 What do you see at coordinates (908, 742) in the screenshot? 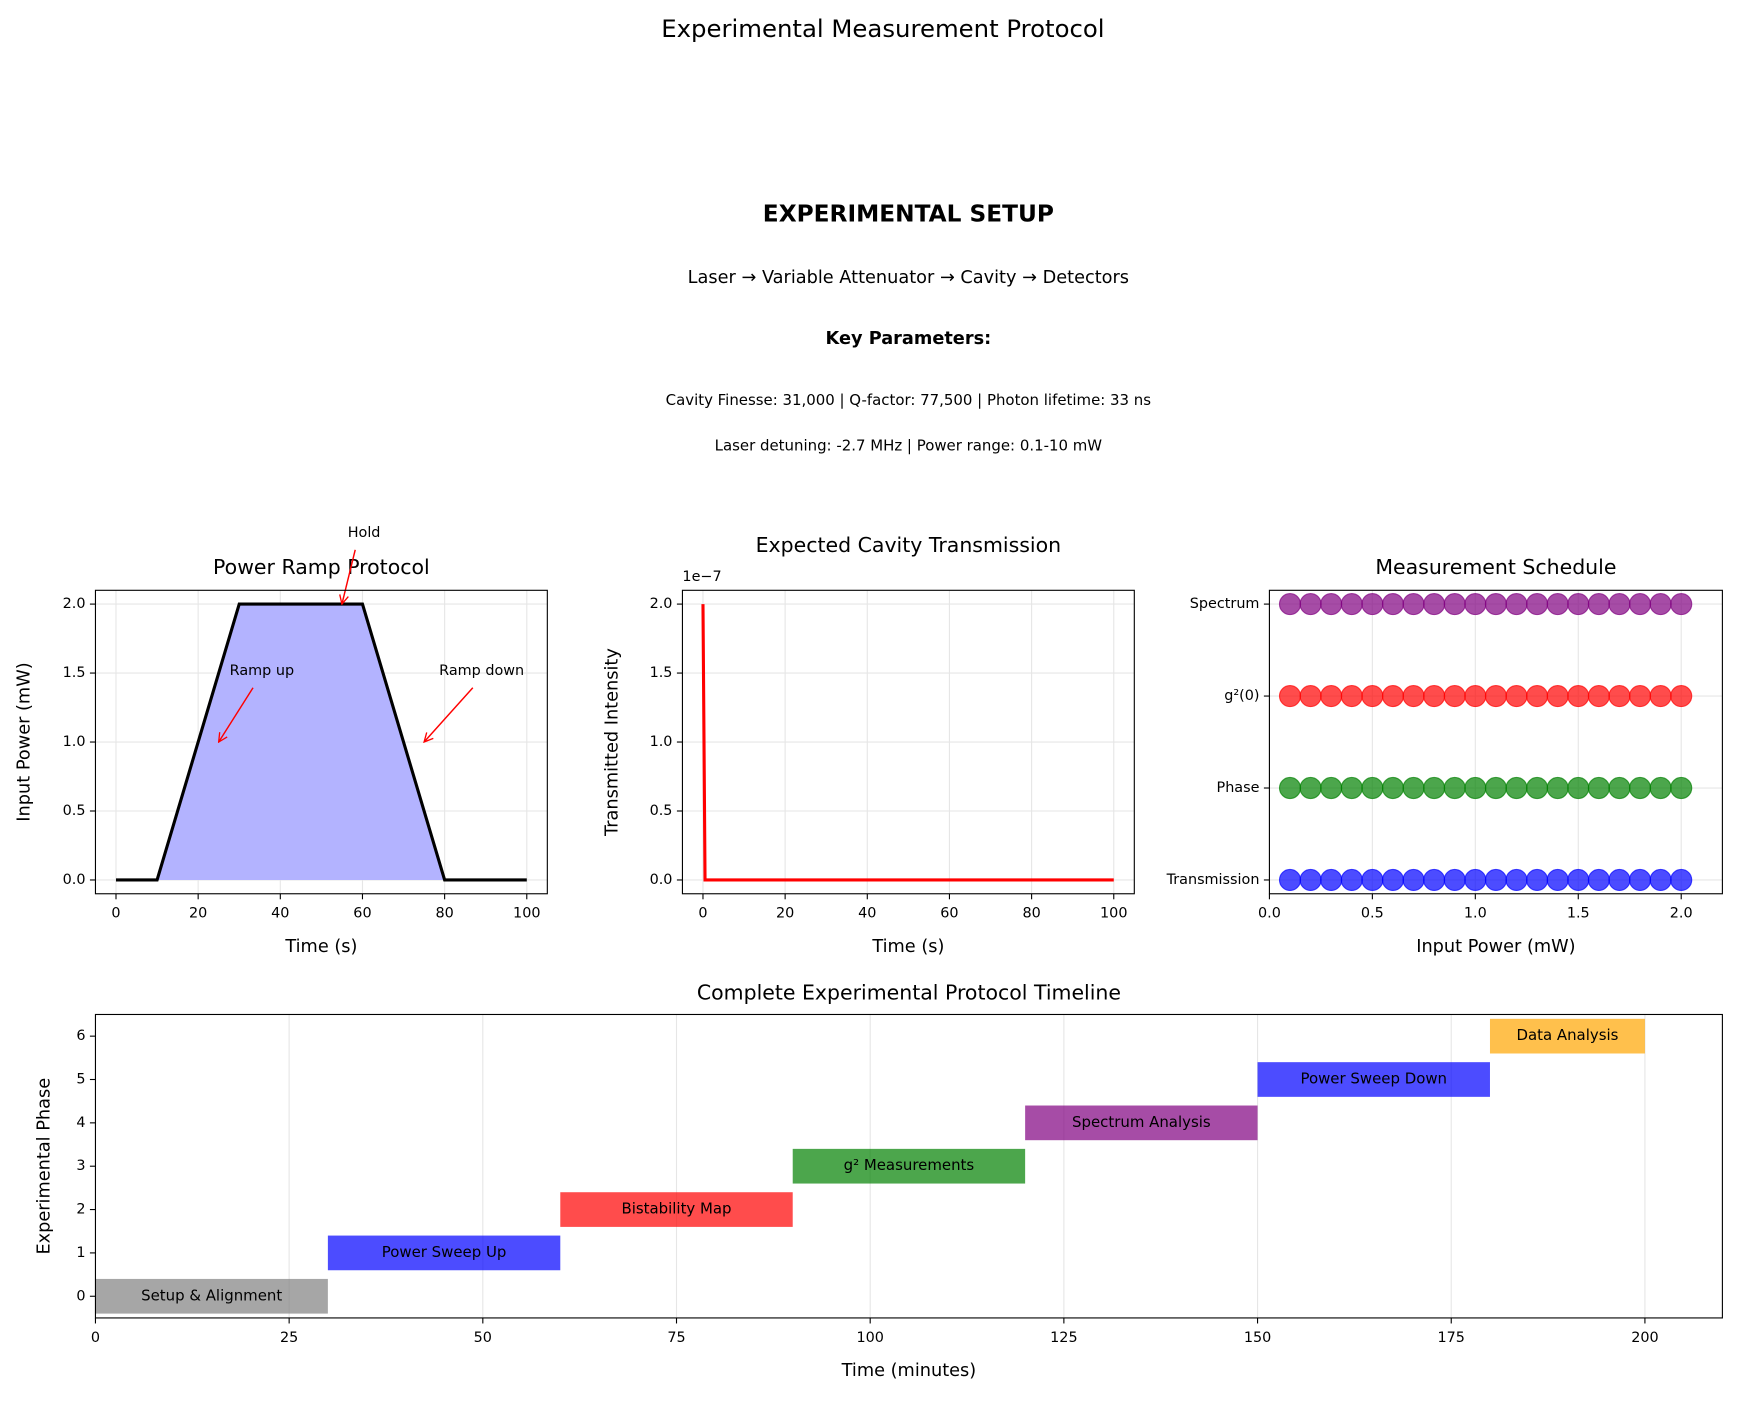
I see `axes-frame` at bounding box center [908, 742].